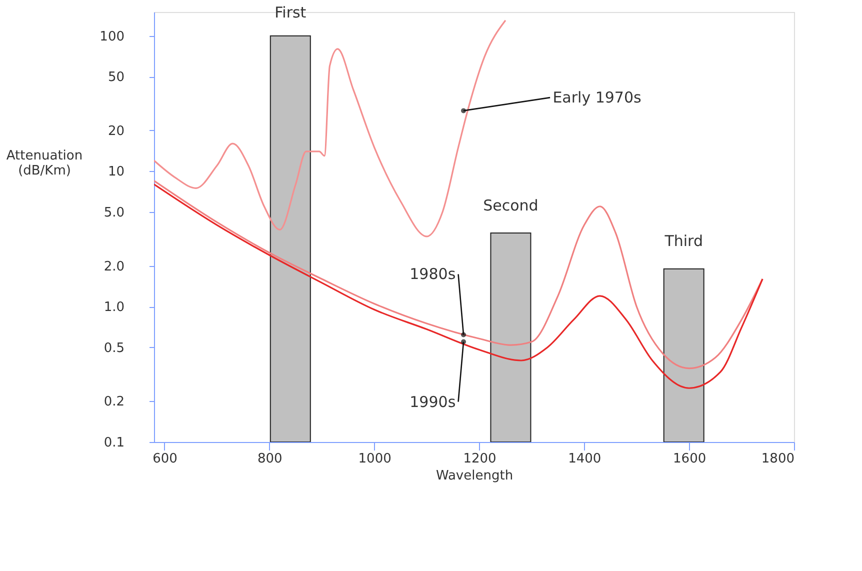  What do you see at coordinates (114, 443) in the screenshot?
I see `y-tick-label: 0.1` at bounding box center [114, 443].